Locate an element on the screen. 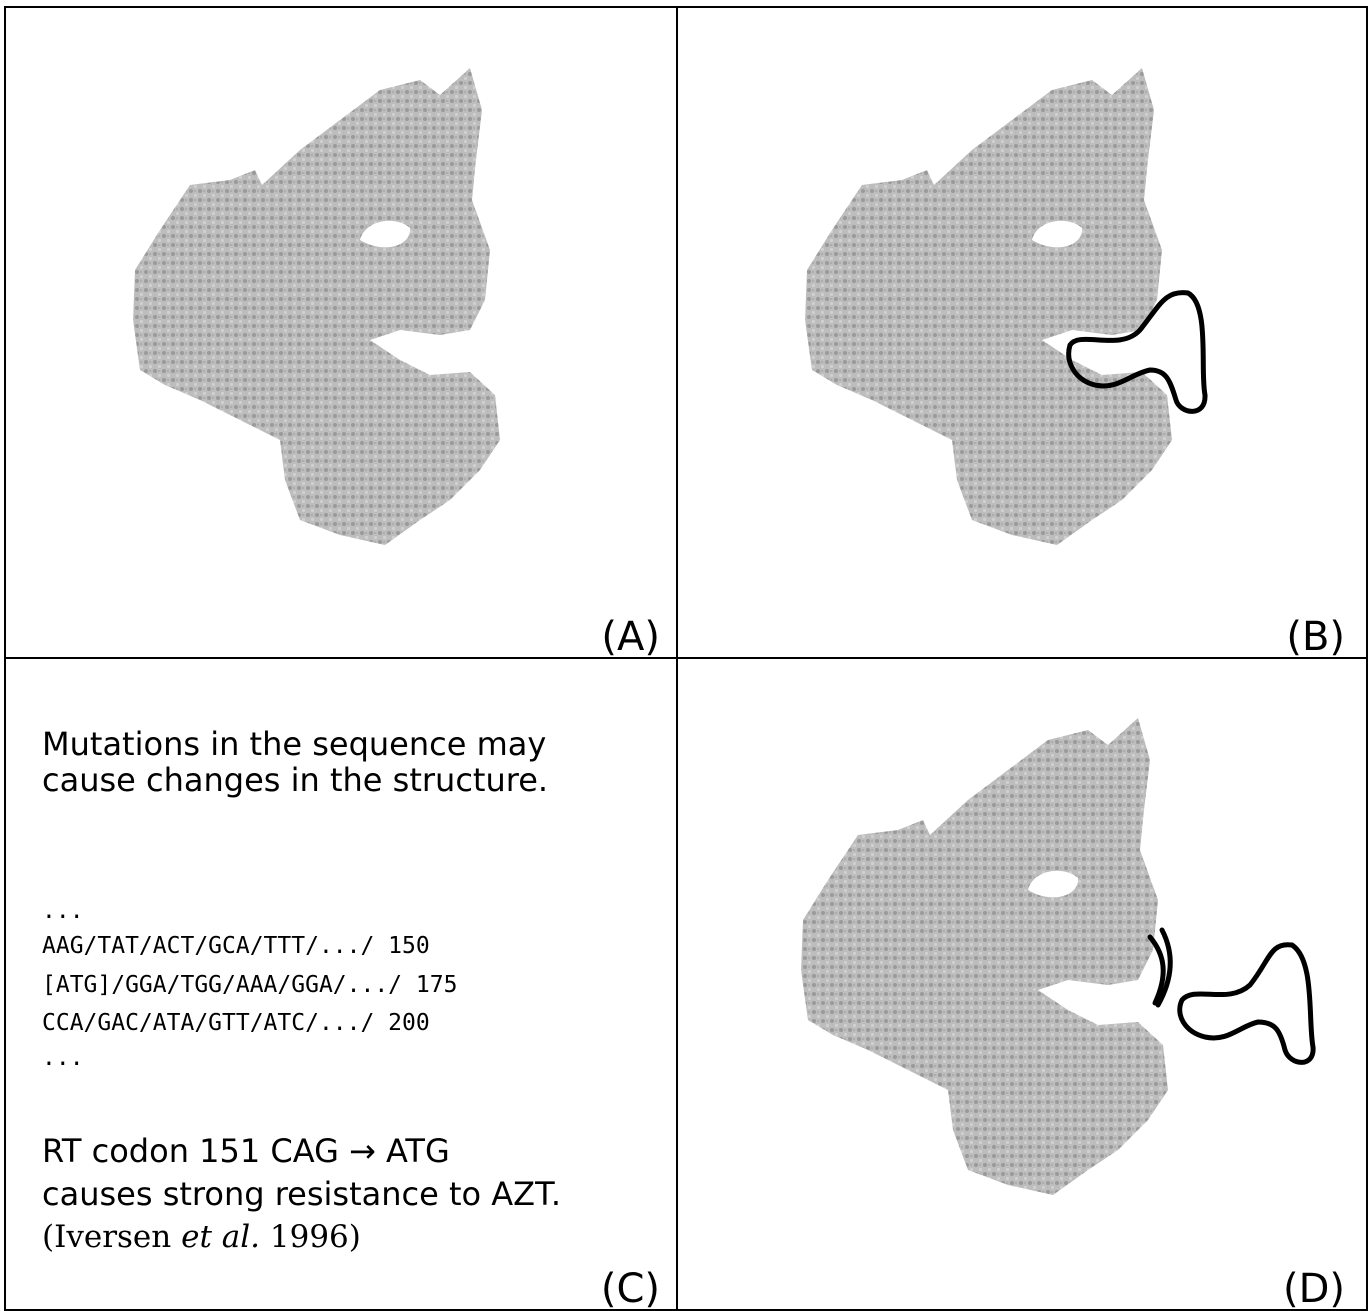 The height and width of the screenshot is (1311, 1372). finding: causes strong resistance to AZT. is located at coordinates (301, 1194).